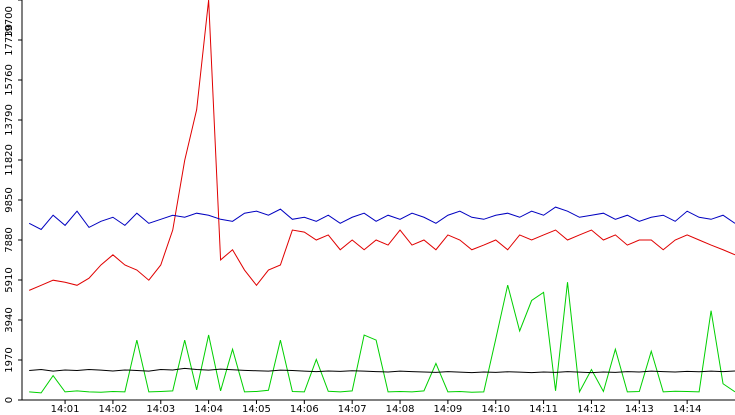 This screenshot has width=735, height=415. I want to click on x-tick-label: 14:02, so click(113, 409).